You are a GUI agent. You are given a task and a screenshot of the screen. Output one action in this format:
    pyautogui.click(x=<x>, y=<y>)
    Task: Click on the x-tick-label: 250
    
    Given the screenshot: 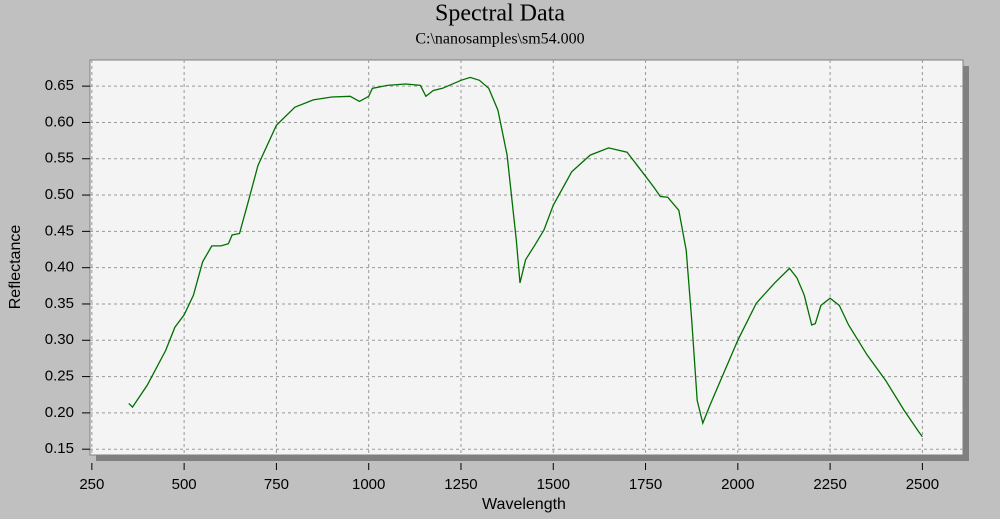 What is the action you would take?
    pyautogui.click(x=91, y=484)
    